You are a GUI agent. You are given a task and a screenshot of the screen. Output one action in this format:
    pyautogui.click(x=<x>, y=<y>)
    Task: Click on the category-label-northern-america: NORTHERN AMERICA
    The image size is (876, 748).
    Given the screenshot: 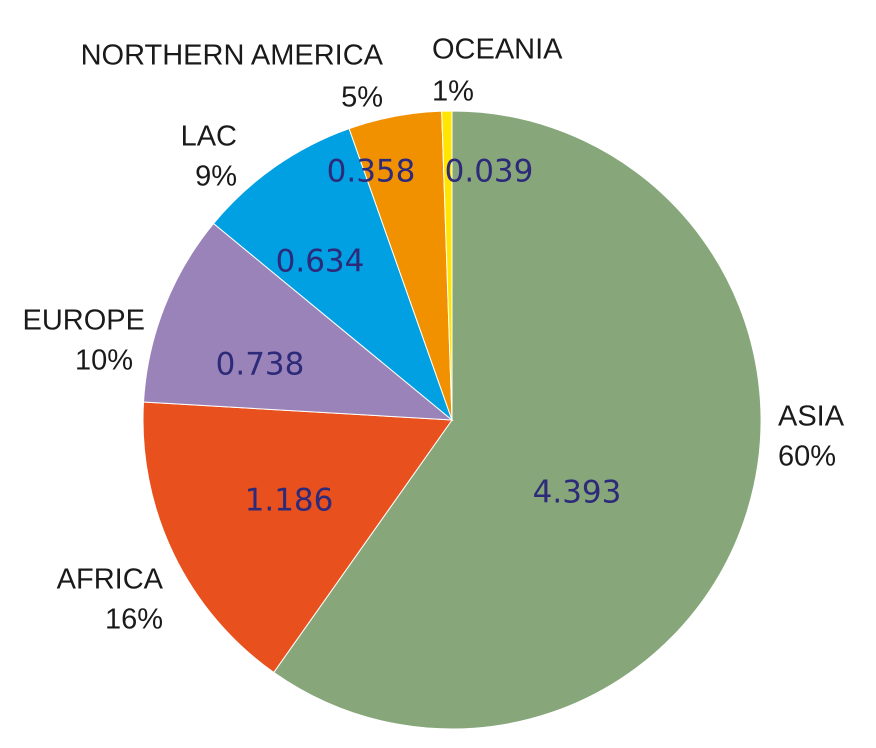 What is the action you would take?
    pyautogui.click(x=232, y=56)
    